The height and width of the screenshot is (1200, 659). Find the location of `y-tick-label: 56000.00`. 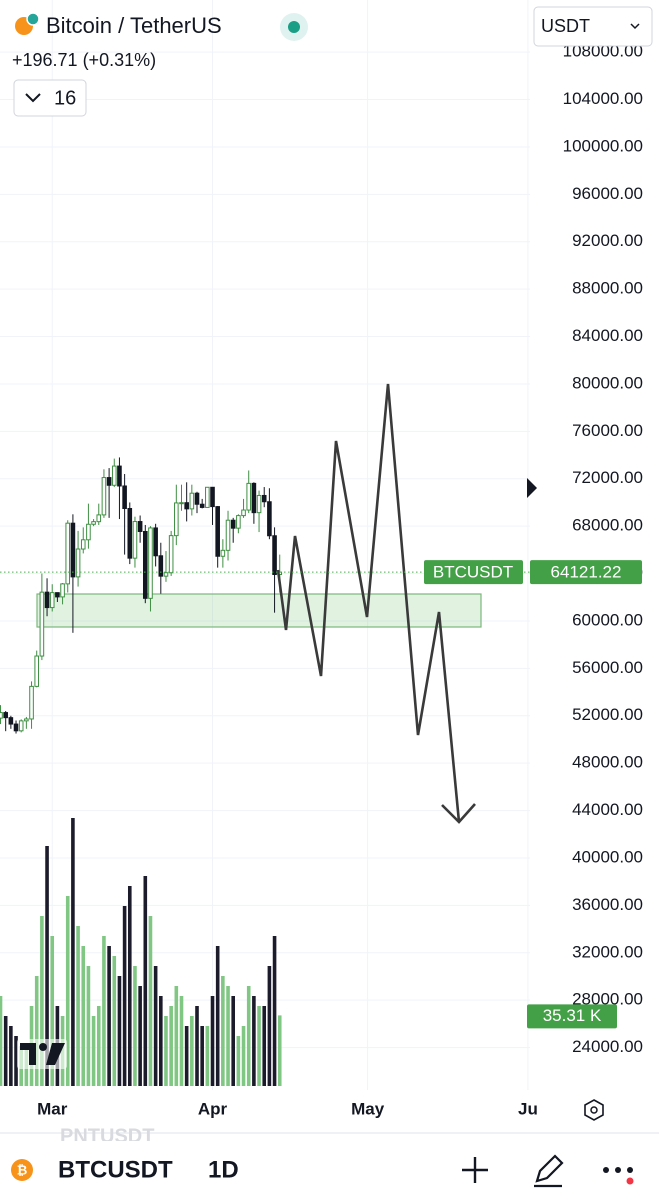

y-tick-label: 56000.00 is located at coordinates (607, 667).